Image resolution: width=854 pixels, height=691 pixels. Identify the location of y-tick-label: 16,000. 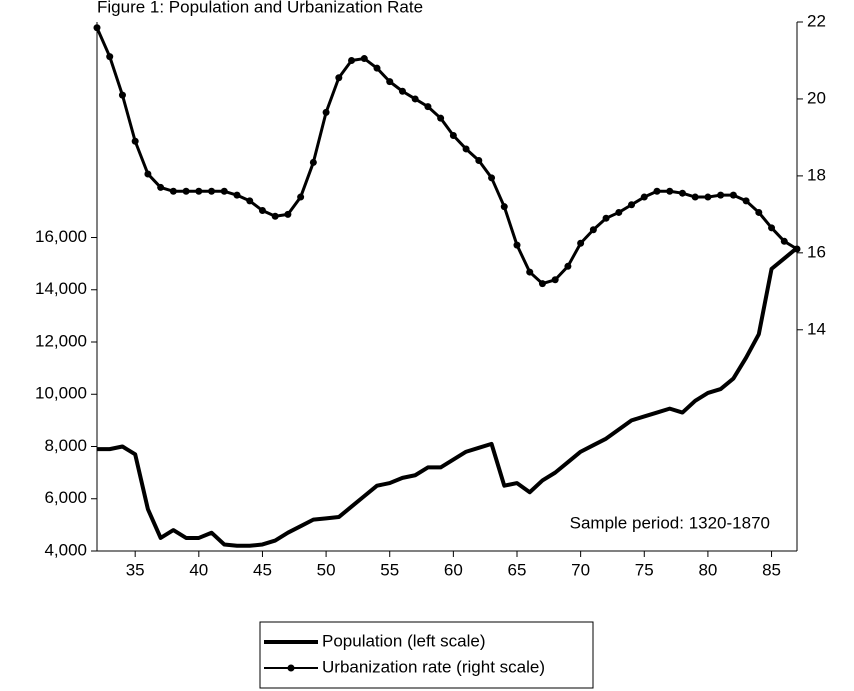
(61, 236).